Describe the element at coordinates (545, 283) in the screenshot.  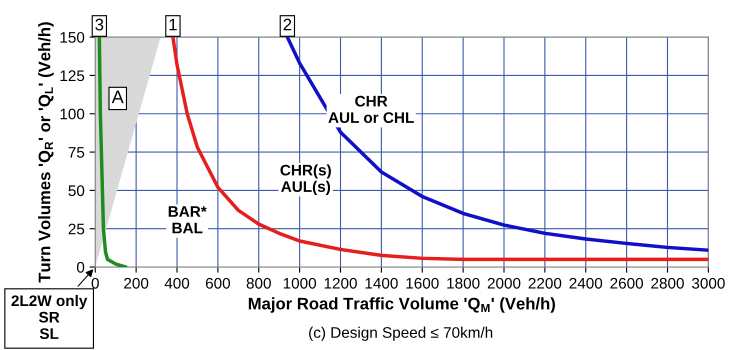
I see `x-tick-label: 2200` at that location.